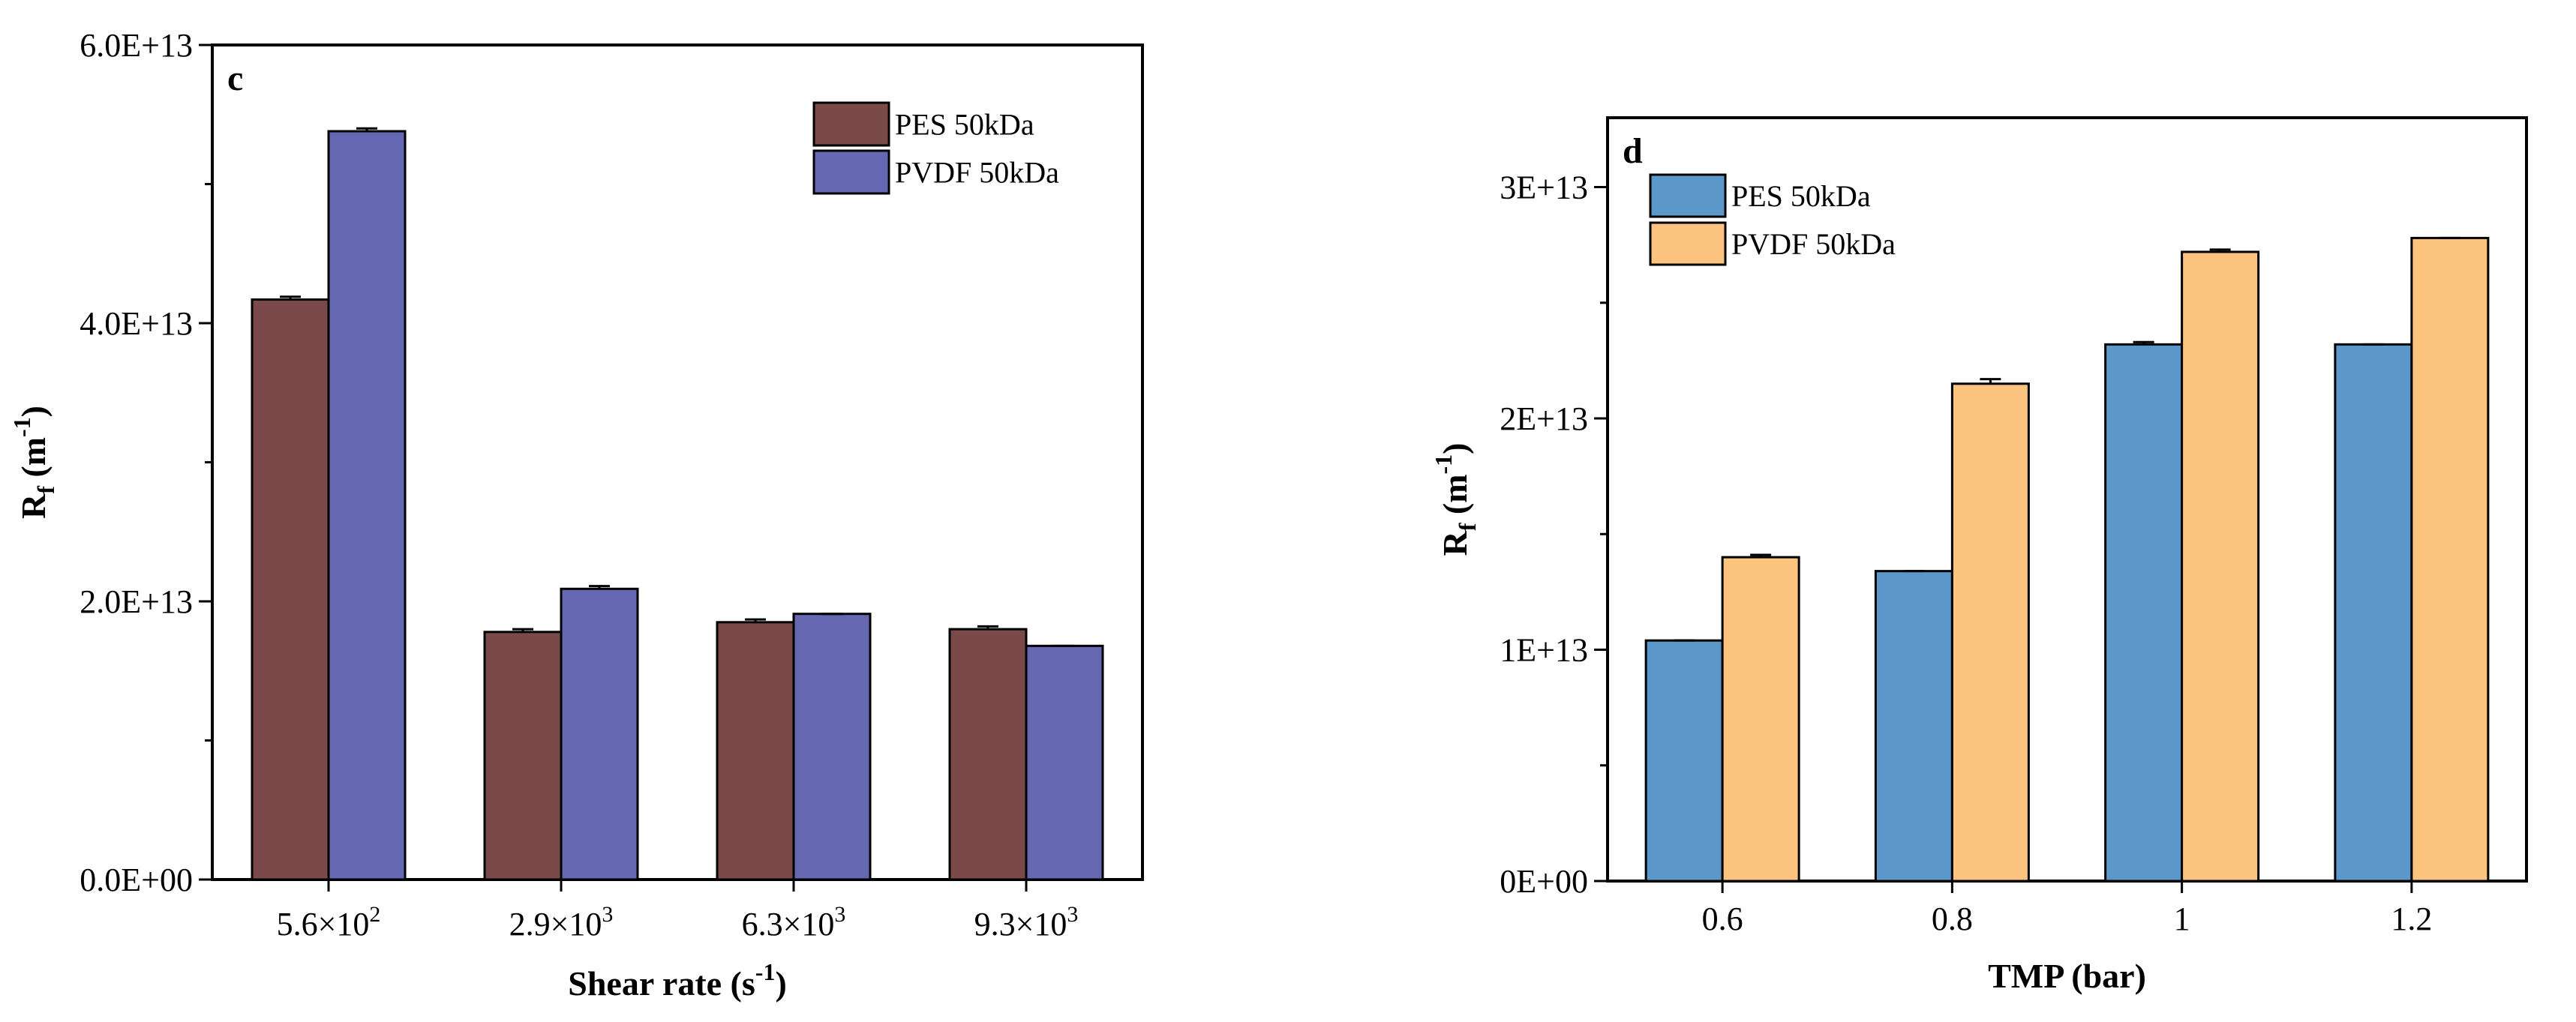 Image resolution: width=2576 pixels, height=1022 pixels. I want to click on x-tick-label: 6.3×10³, so click(794, 923).